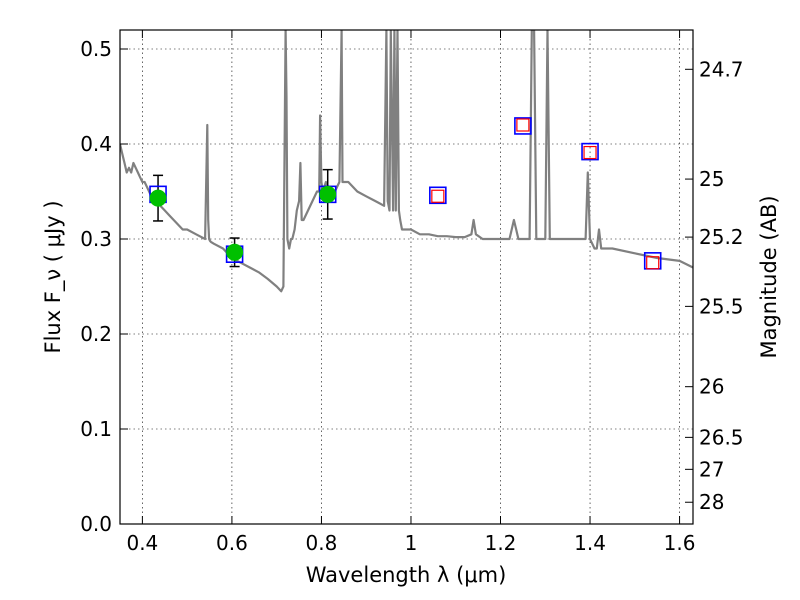 Image resolution: width=800 pixels, height=600 pixels. What do you see at coordinates (53, 276) in the screenshot?
I see `y-axis-label: Flux F_ν ( μJy )` at bounding box center [53, 276].